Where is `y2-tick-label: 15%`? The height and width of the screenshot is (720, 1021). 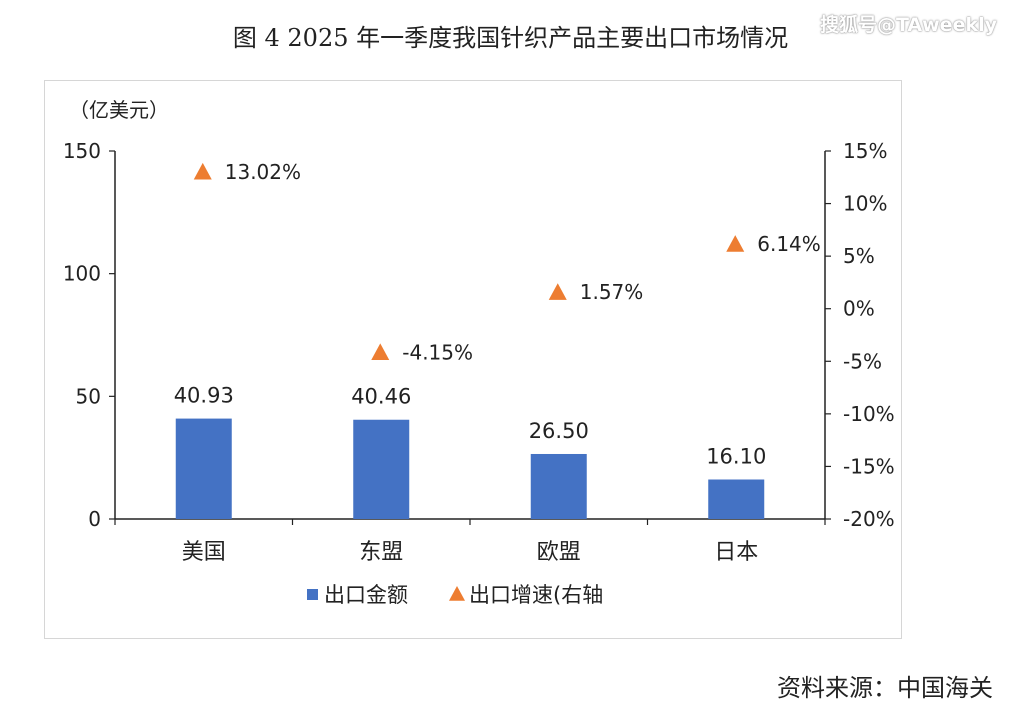
y2-tick-label: 15% is located at coordinates (865, 151).